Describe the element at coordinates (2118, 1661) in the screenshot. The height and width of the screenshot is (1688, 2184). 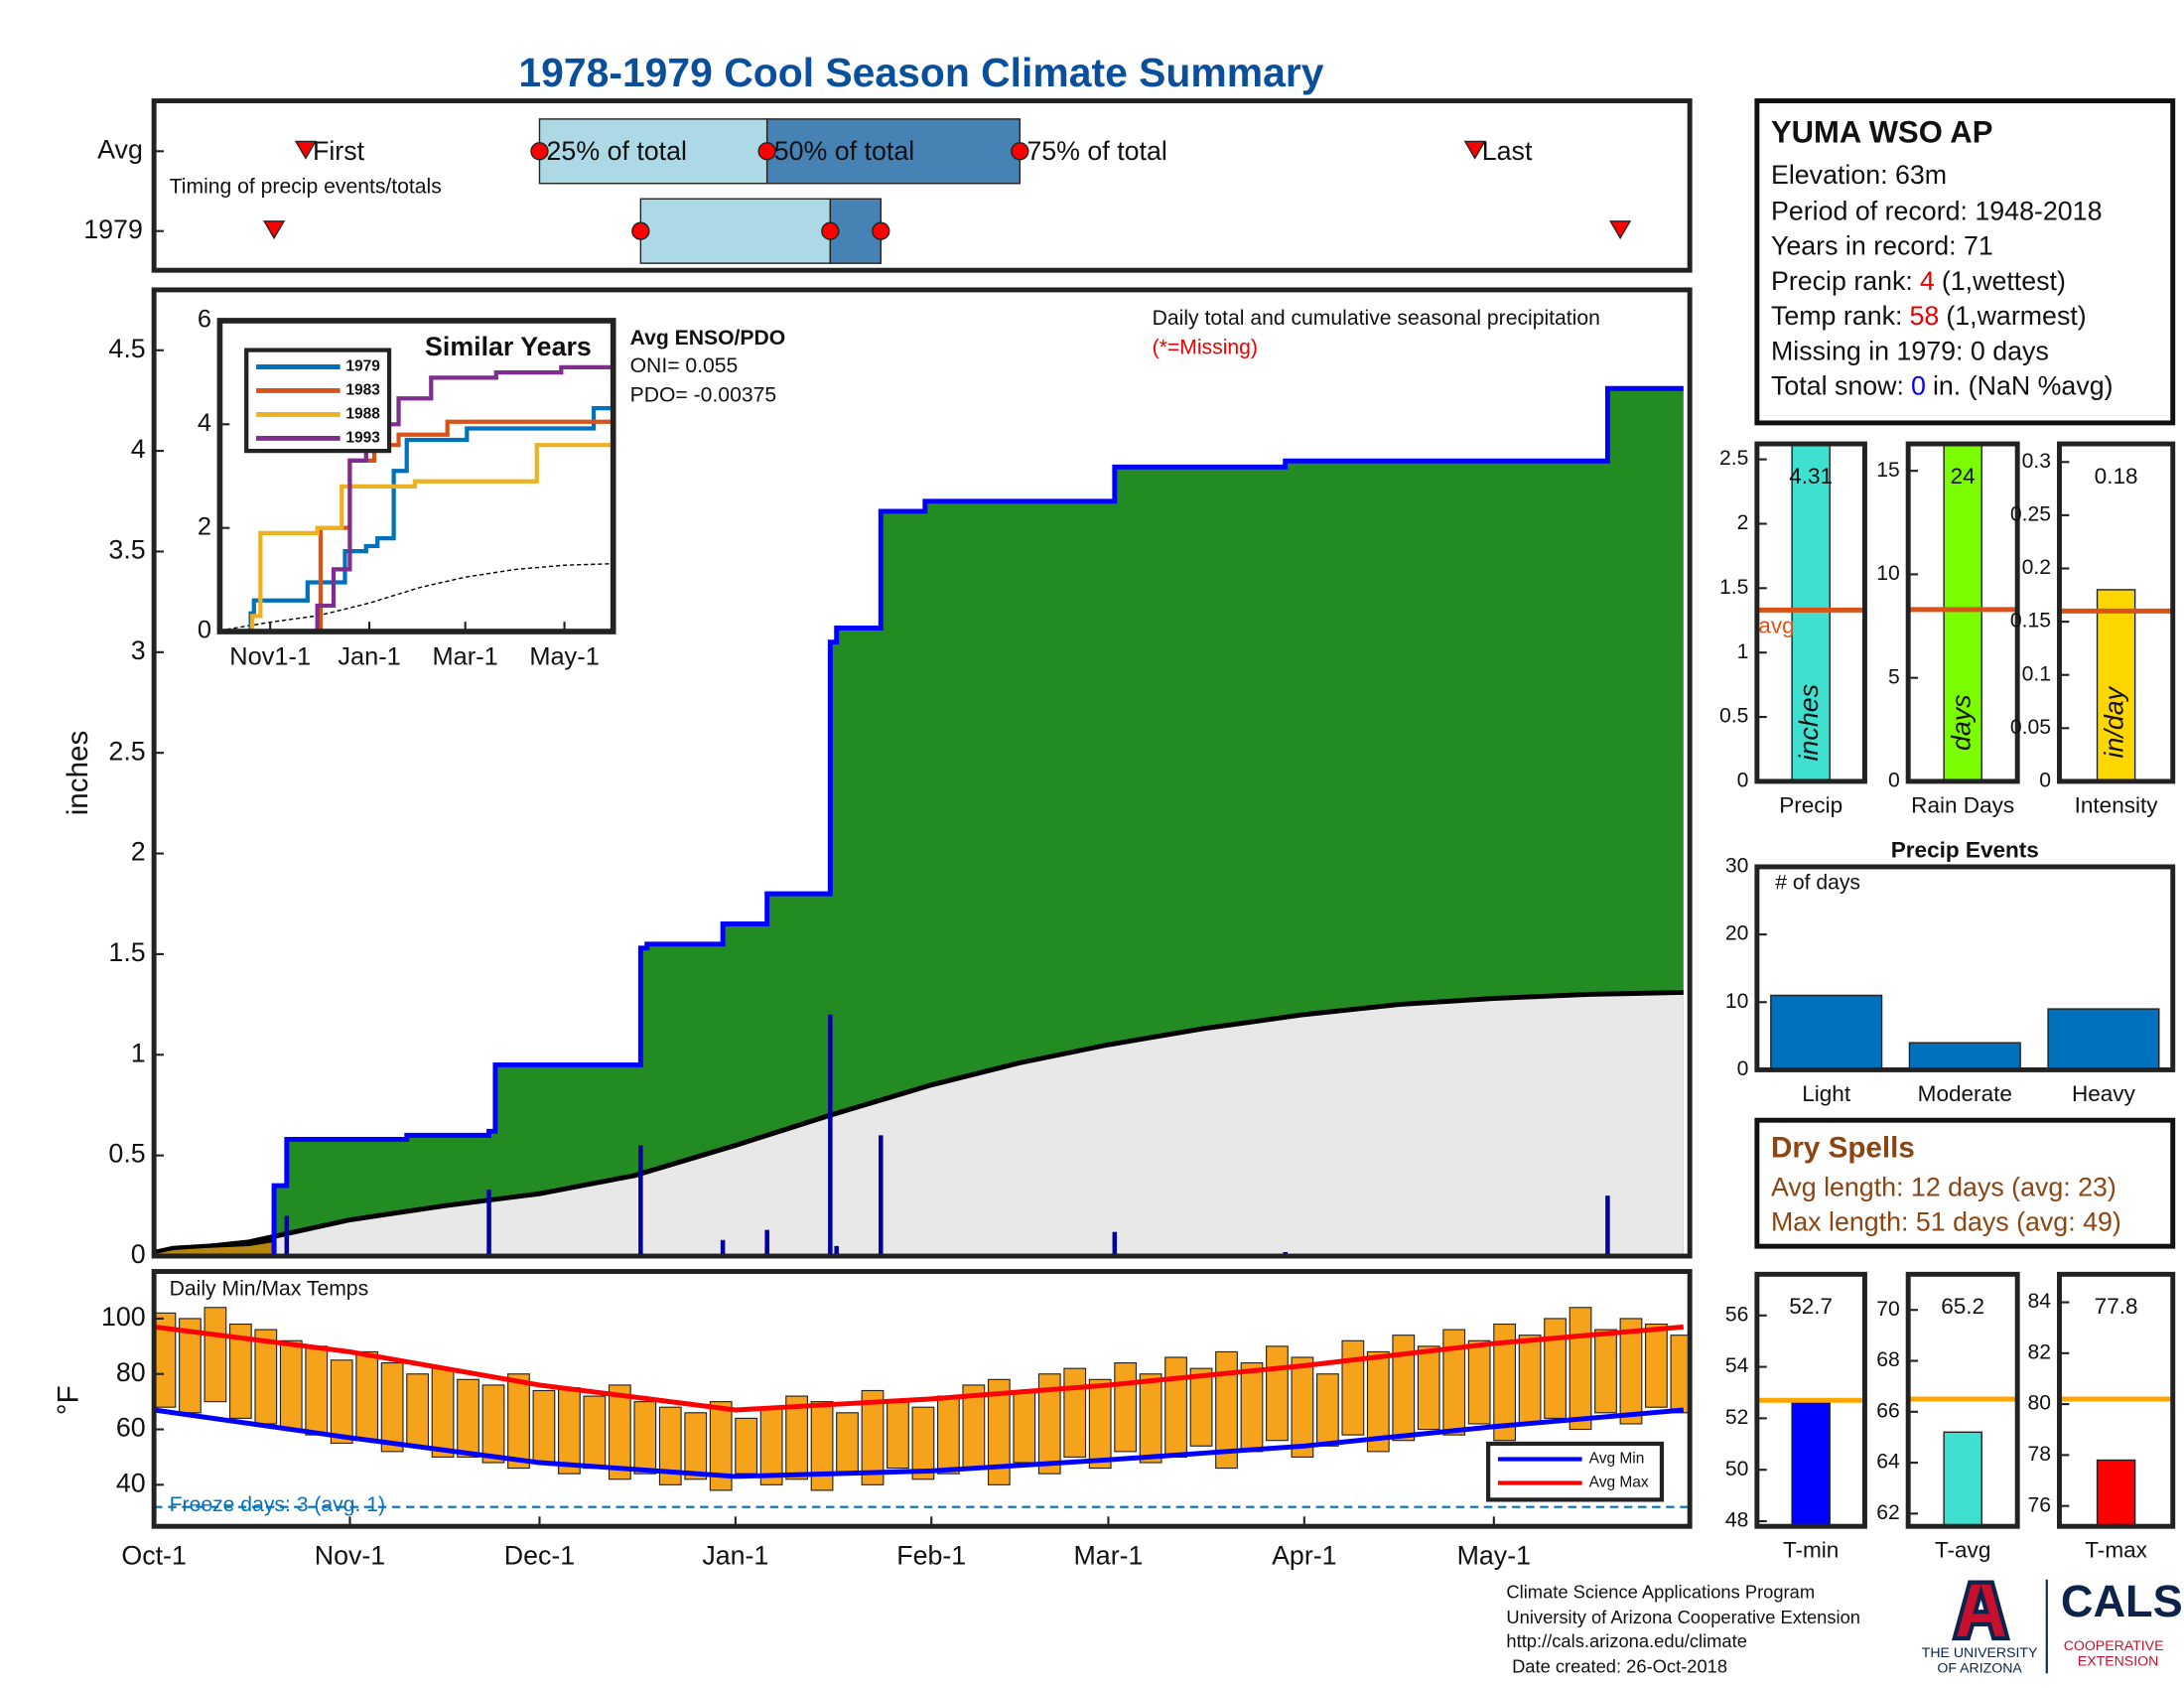
I see `extension-text: EXTENSION` at that location.